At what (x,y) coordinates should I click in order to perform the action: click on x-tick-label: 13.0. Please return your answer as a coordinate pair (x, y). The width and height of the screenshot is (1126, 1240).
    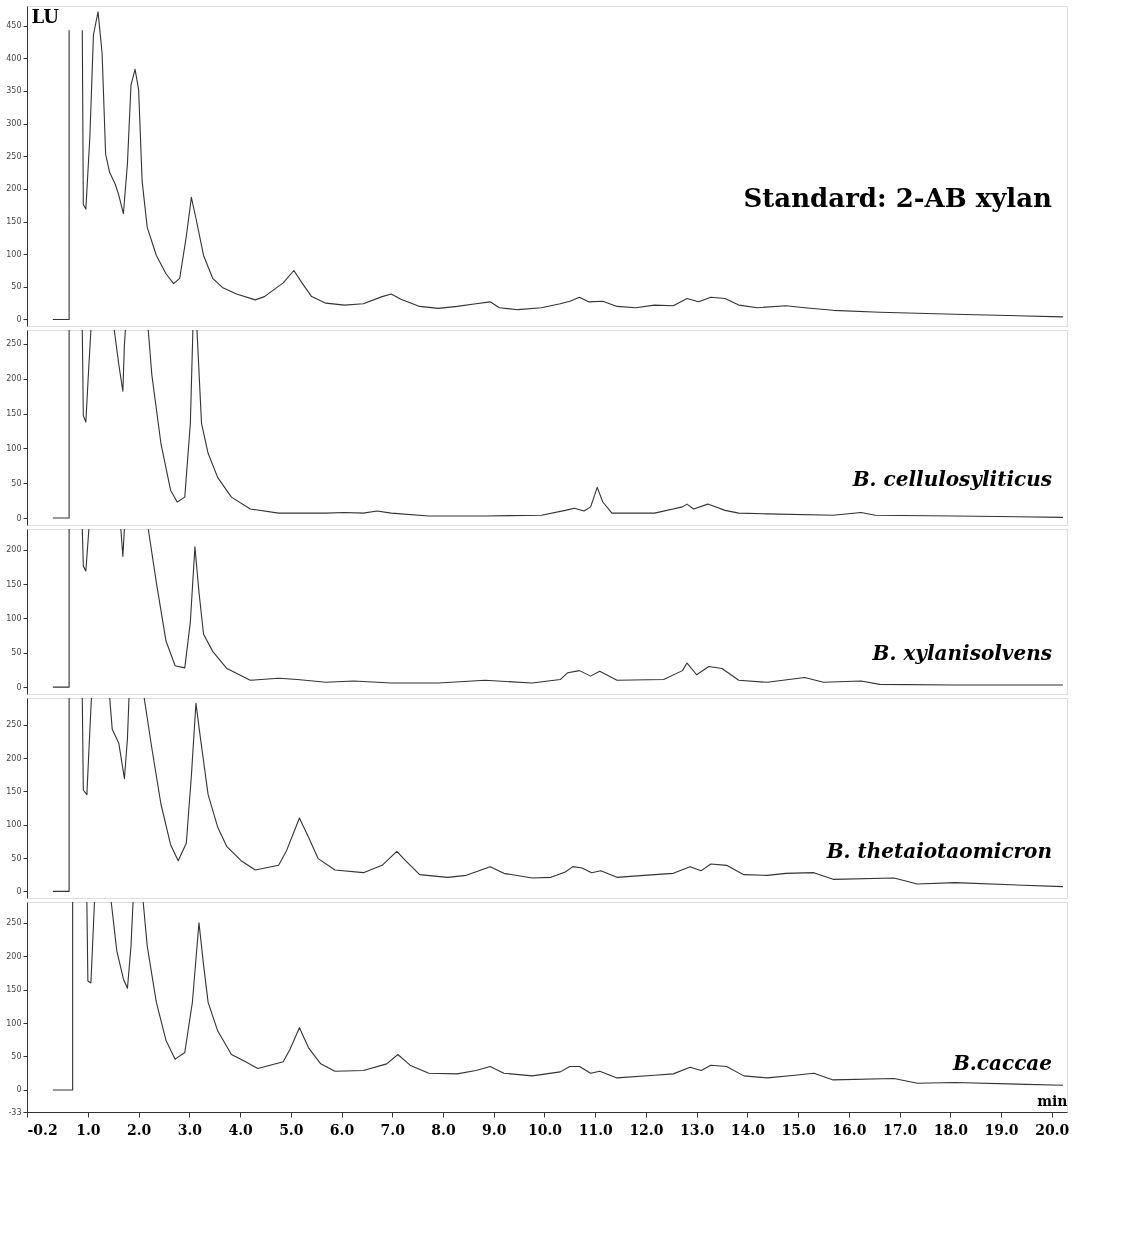
    Looking at the image, I should click on (697, 1129).